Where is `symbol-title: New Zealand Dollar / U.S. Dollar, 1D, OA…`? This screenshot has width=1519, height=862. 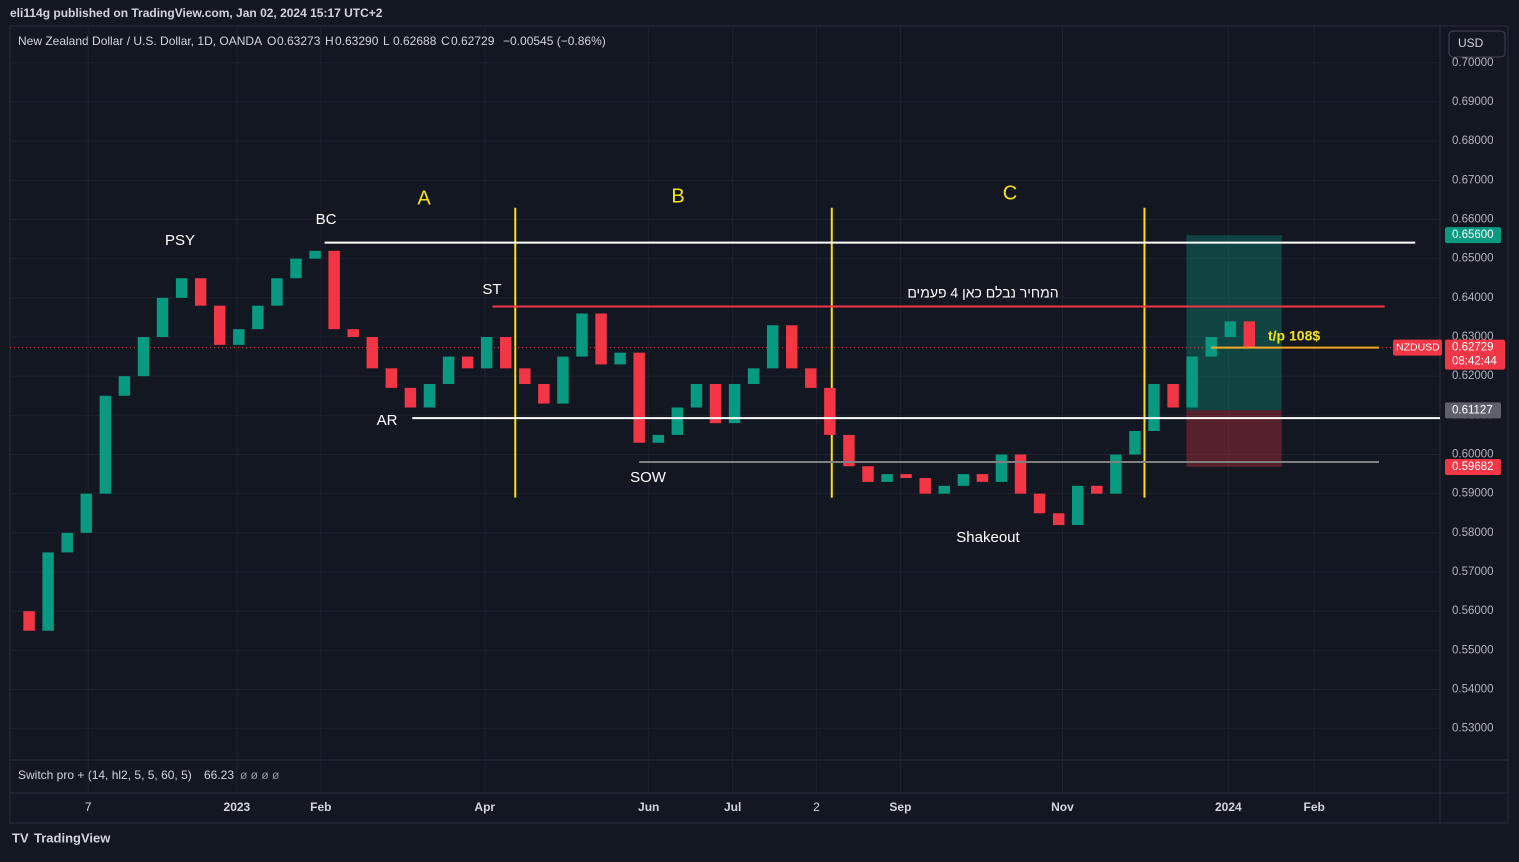
symbol-title: New Zealand Dollar / U.S. Dollar, 1D, OA… is located at coordinates (140, 41).